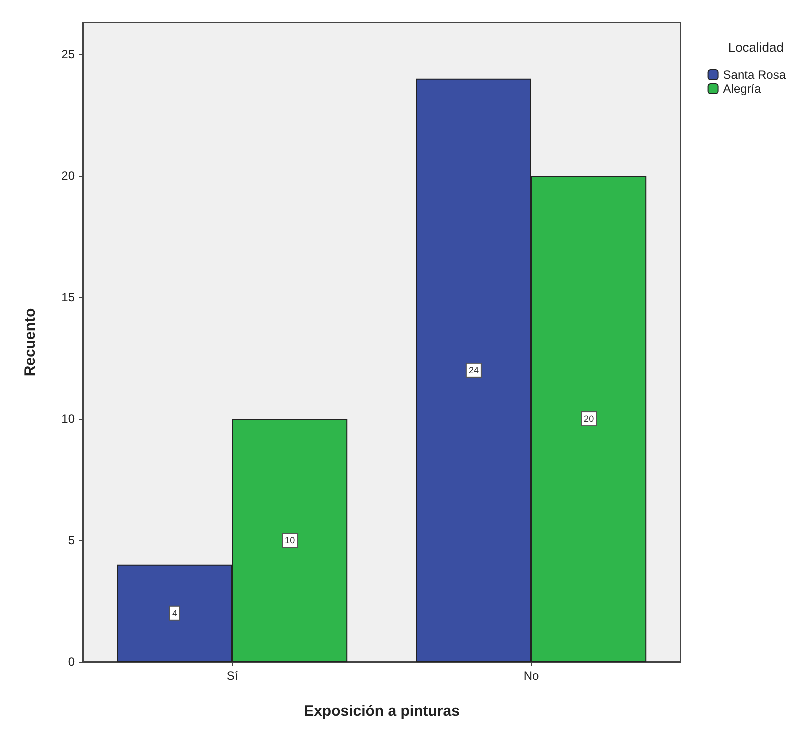 The height and width of the screenshot is (736, 801). Describe the element at coordinates (232, 676) in the screenshot. I see `x-tick-label: Sí` at that location.